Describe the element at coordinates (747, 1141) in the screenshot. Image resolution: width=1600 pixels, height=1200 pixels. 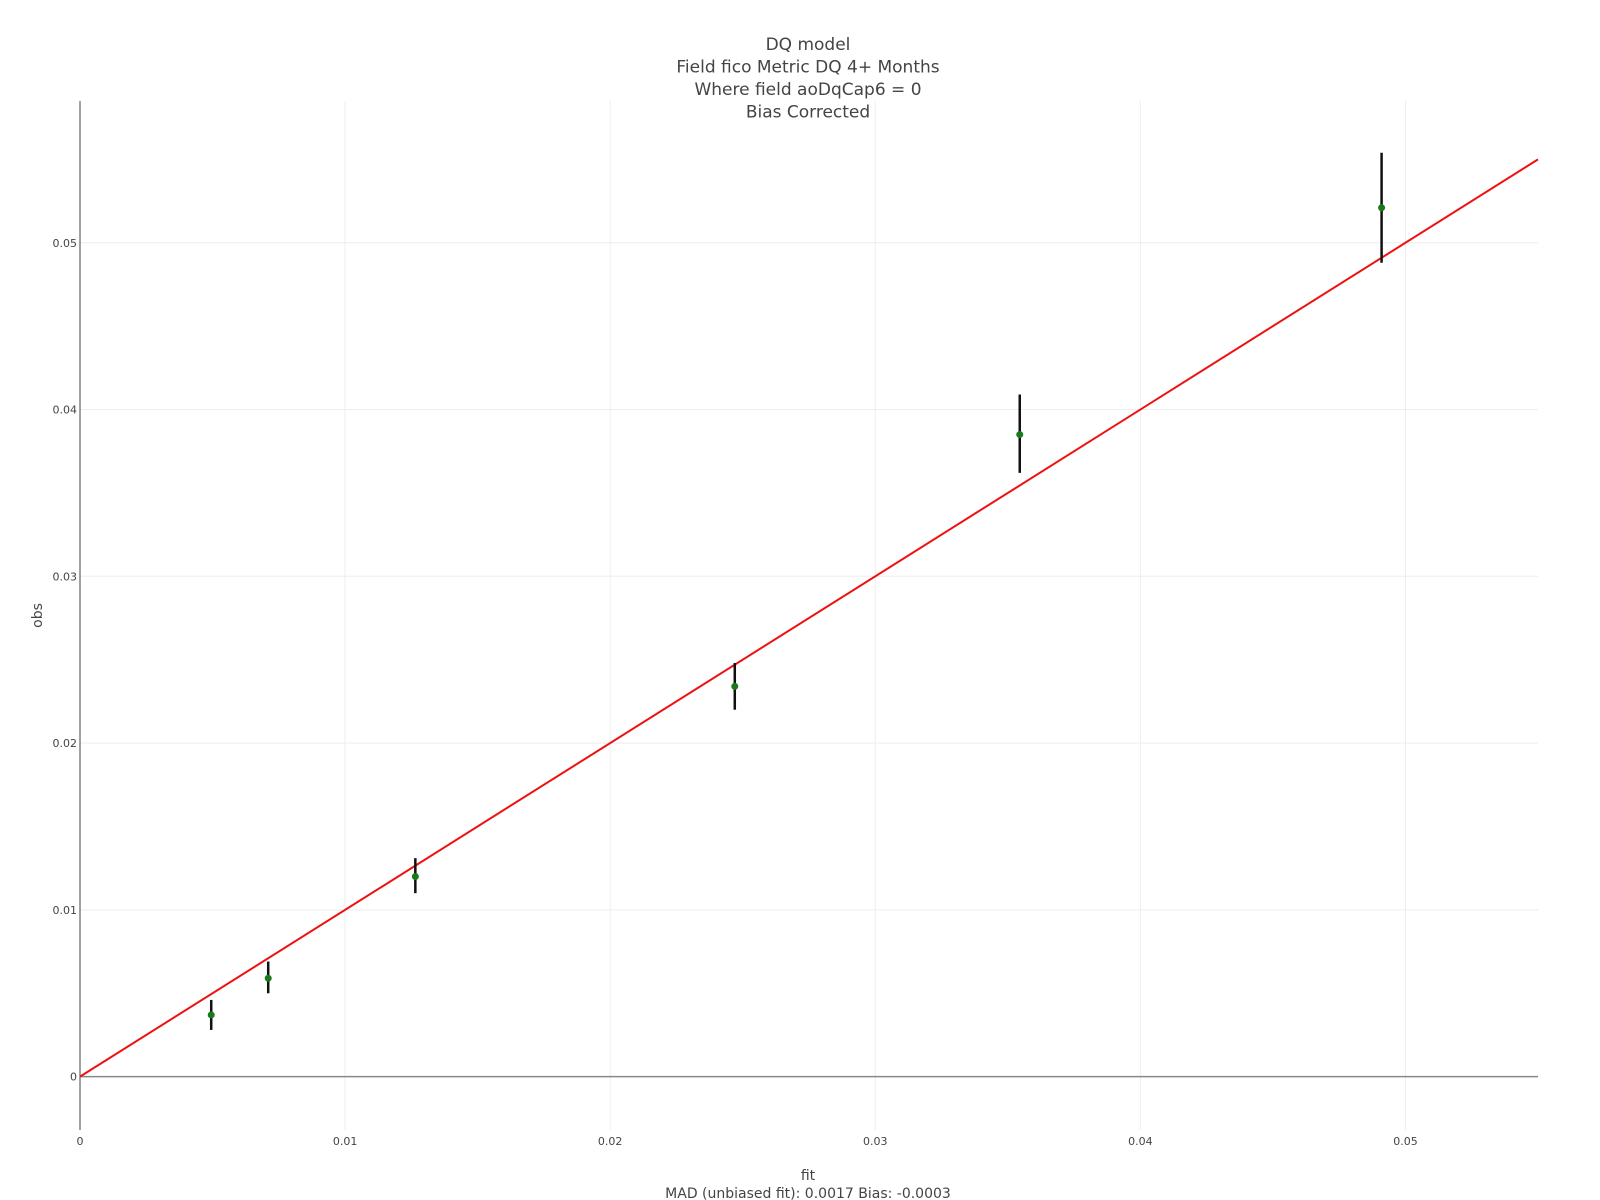
I see `x-tick-labels: 0 0.01 0.02 0.03 0.04 0.05` at that location.